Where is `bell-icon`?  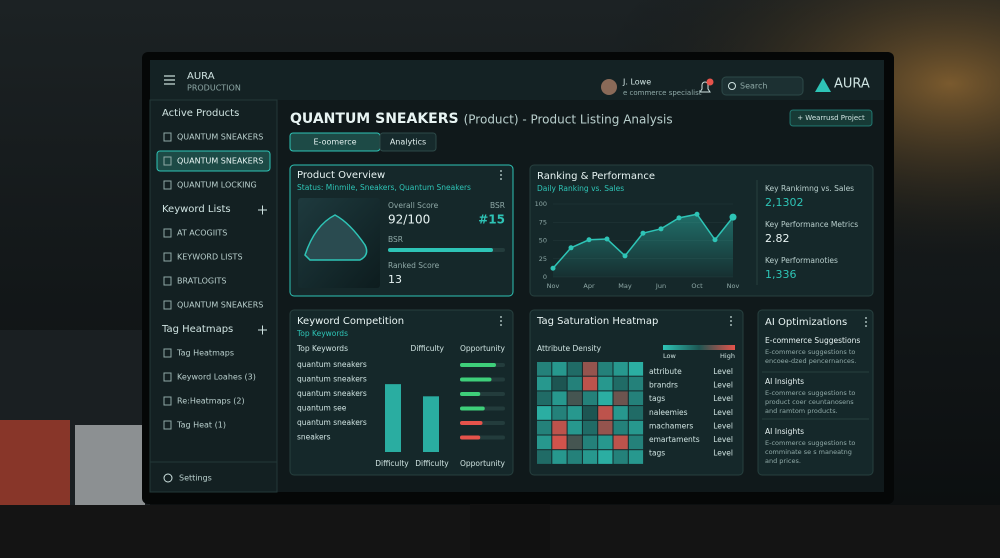
bell-icon is located at coordinates (705, 87).